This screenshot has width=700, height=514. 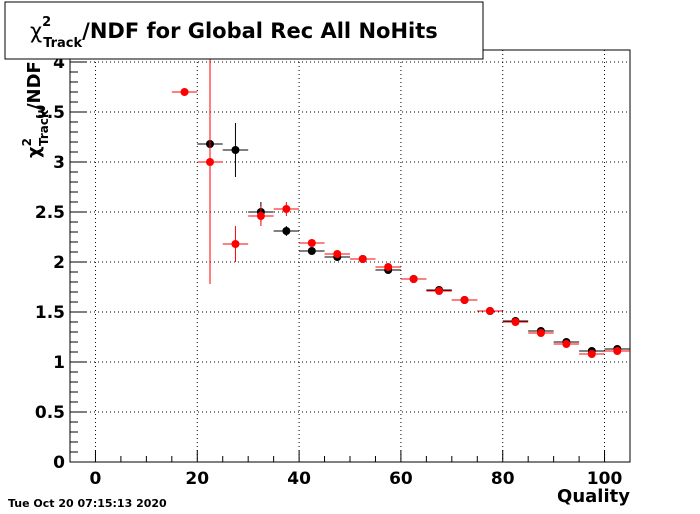 What do you see at coordinates (299, 479) in the screenshot?
I see `x-tick-label: 40` at bounding box center [299, 479].